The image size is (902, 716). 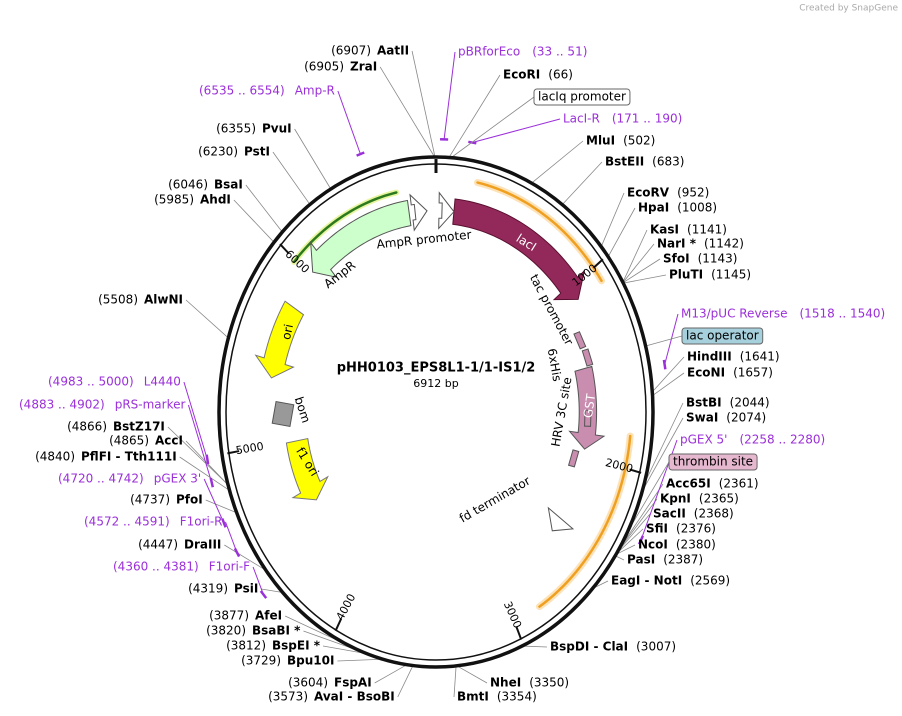 I want to click on site-position: (4840), so click(x=55, y=457).